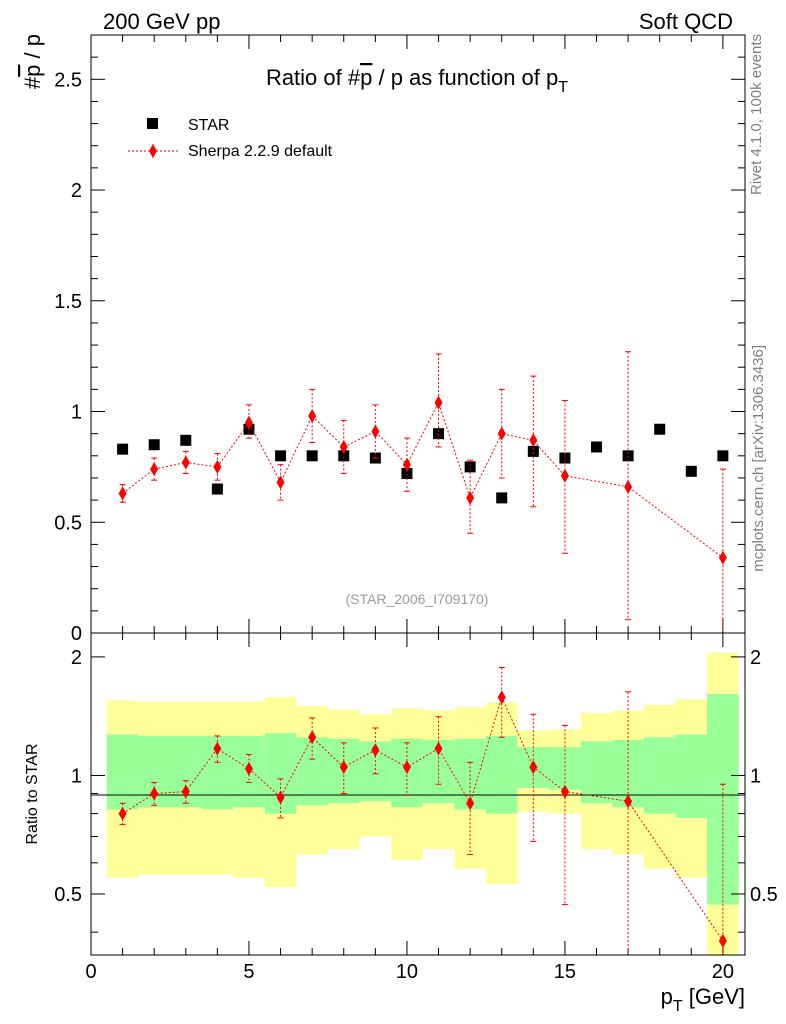  What do you see at coordinates (756, 114) in the screenshot?
I see `rivet-label: Rivet 4.1.0, 100k events` at bounding box center [756, 114].